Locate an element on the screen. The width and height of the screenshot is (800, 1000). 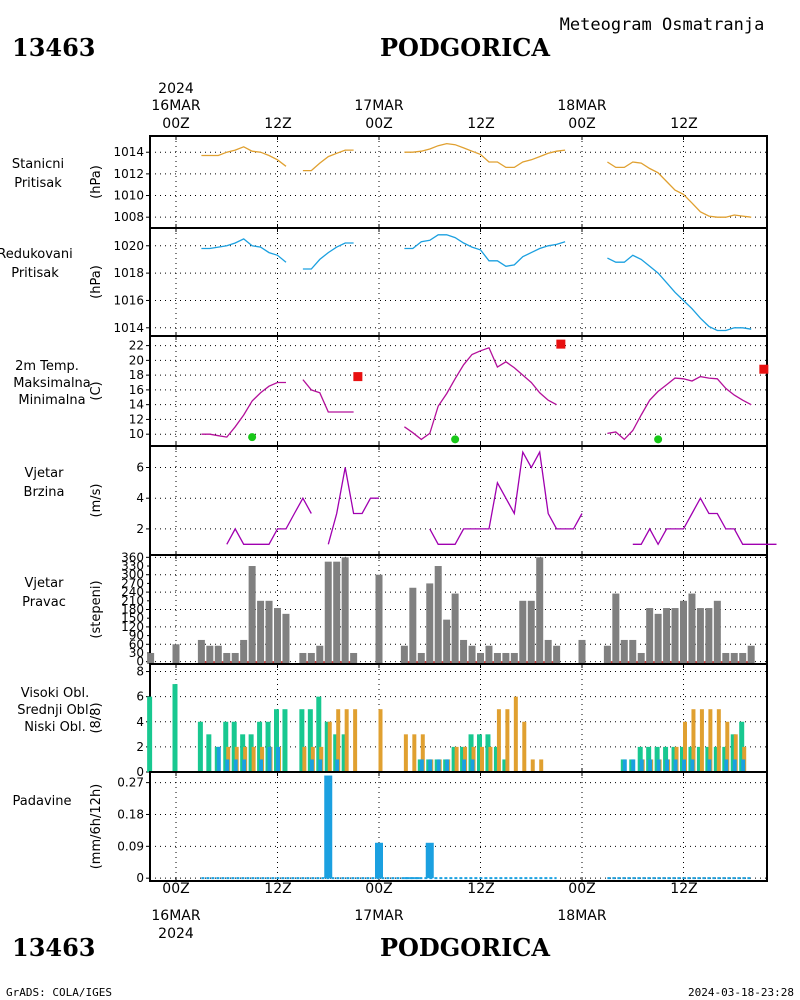
station-id-top: 13463 is located at coordinates (54, 47).